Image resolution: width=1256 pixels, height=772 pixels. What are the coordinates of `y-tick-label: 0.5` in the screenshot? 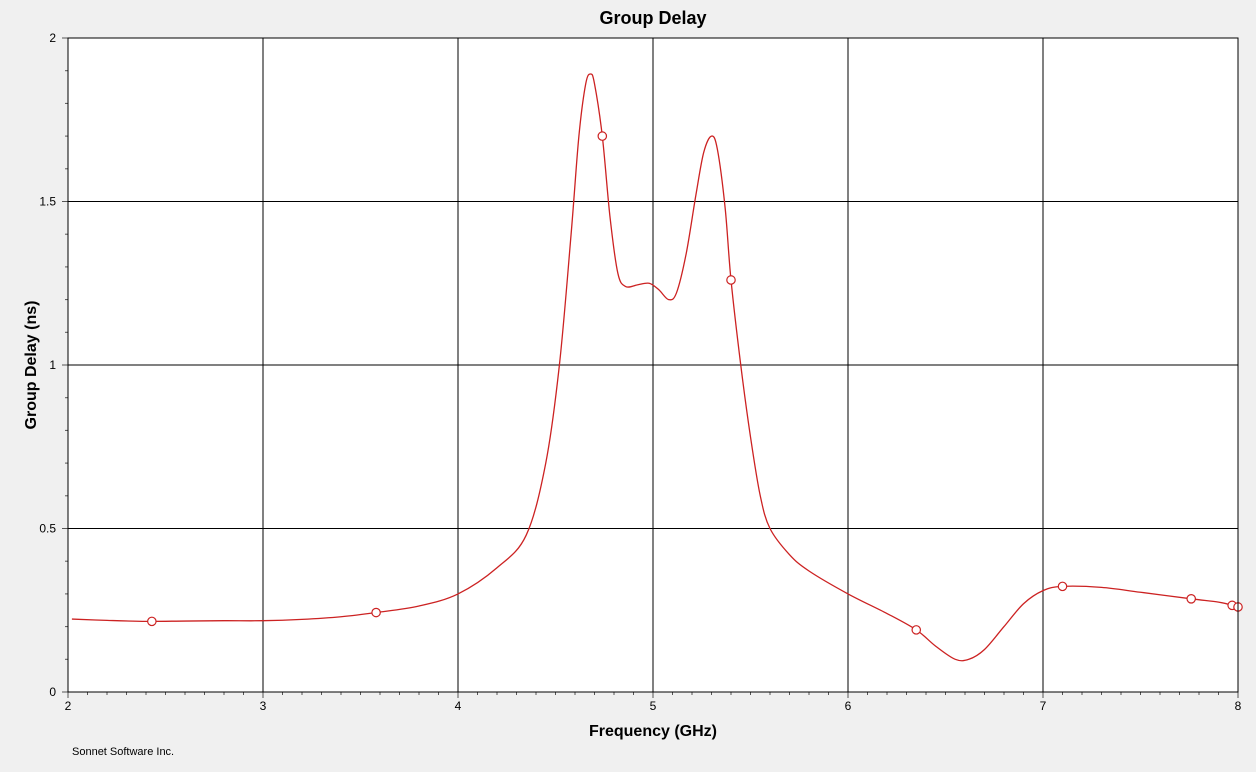 It's located at (47, 529).